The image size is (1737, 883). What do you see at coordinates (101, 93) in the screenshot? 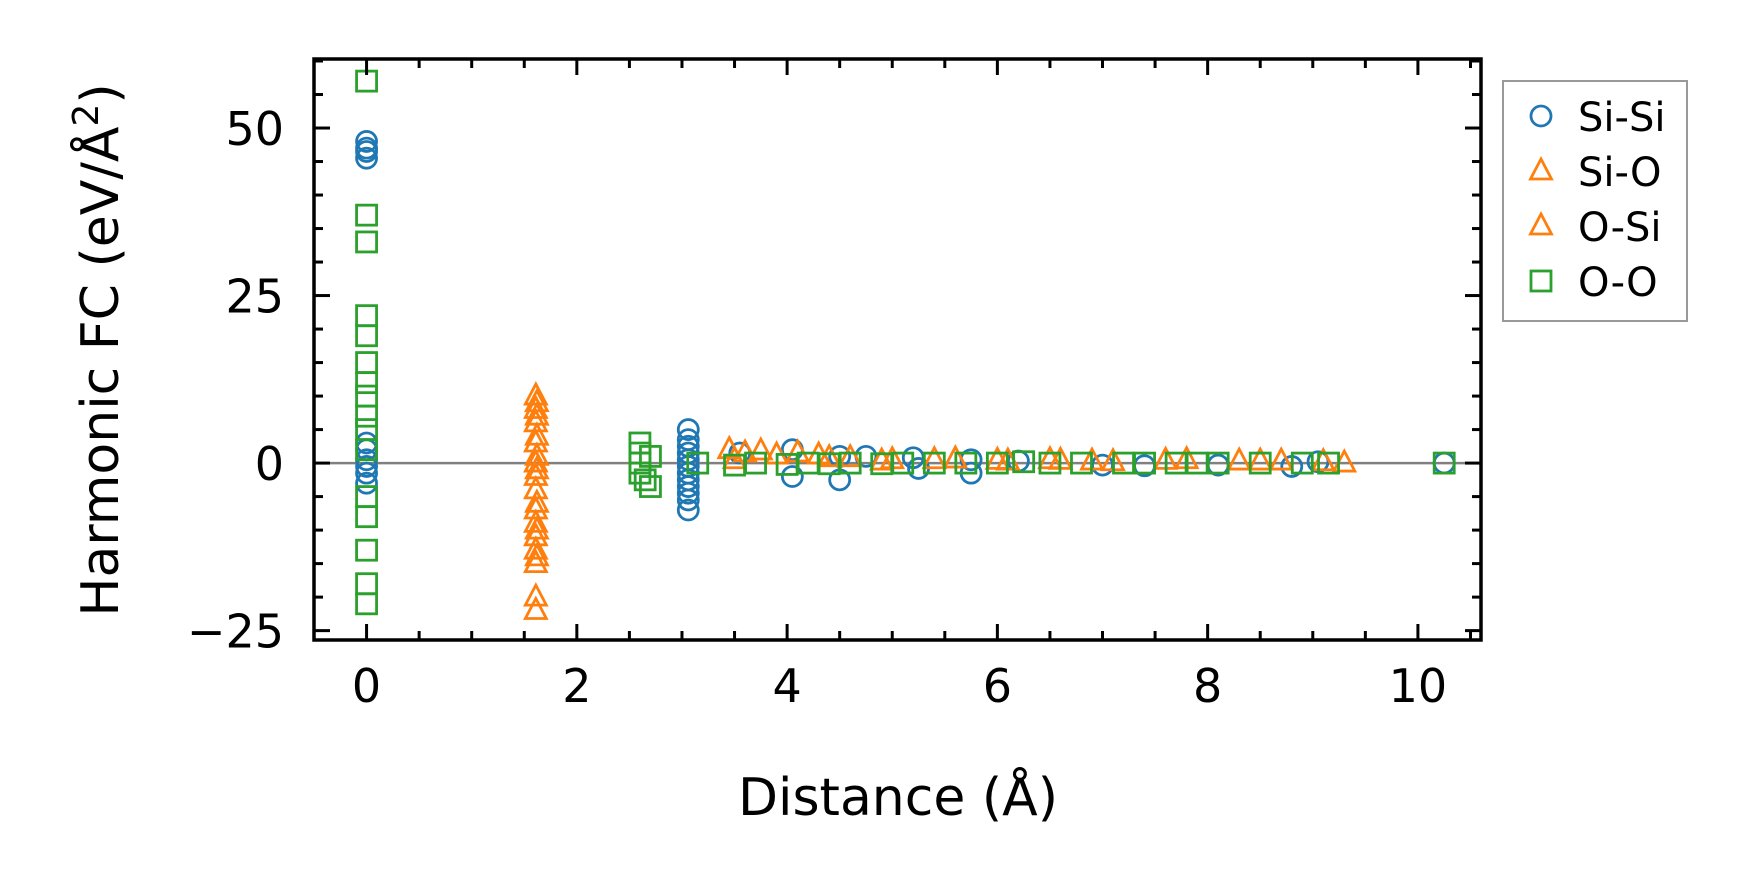
I see `y-axis-label-end: )` at bounding box center [101, 93].